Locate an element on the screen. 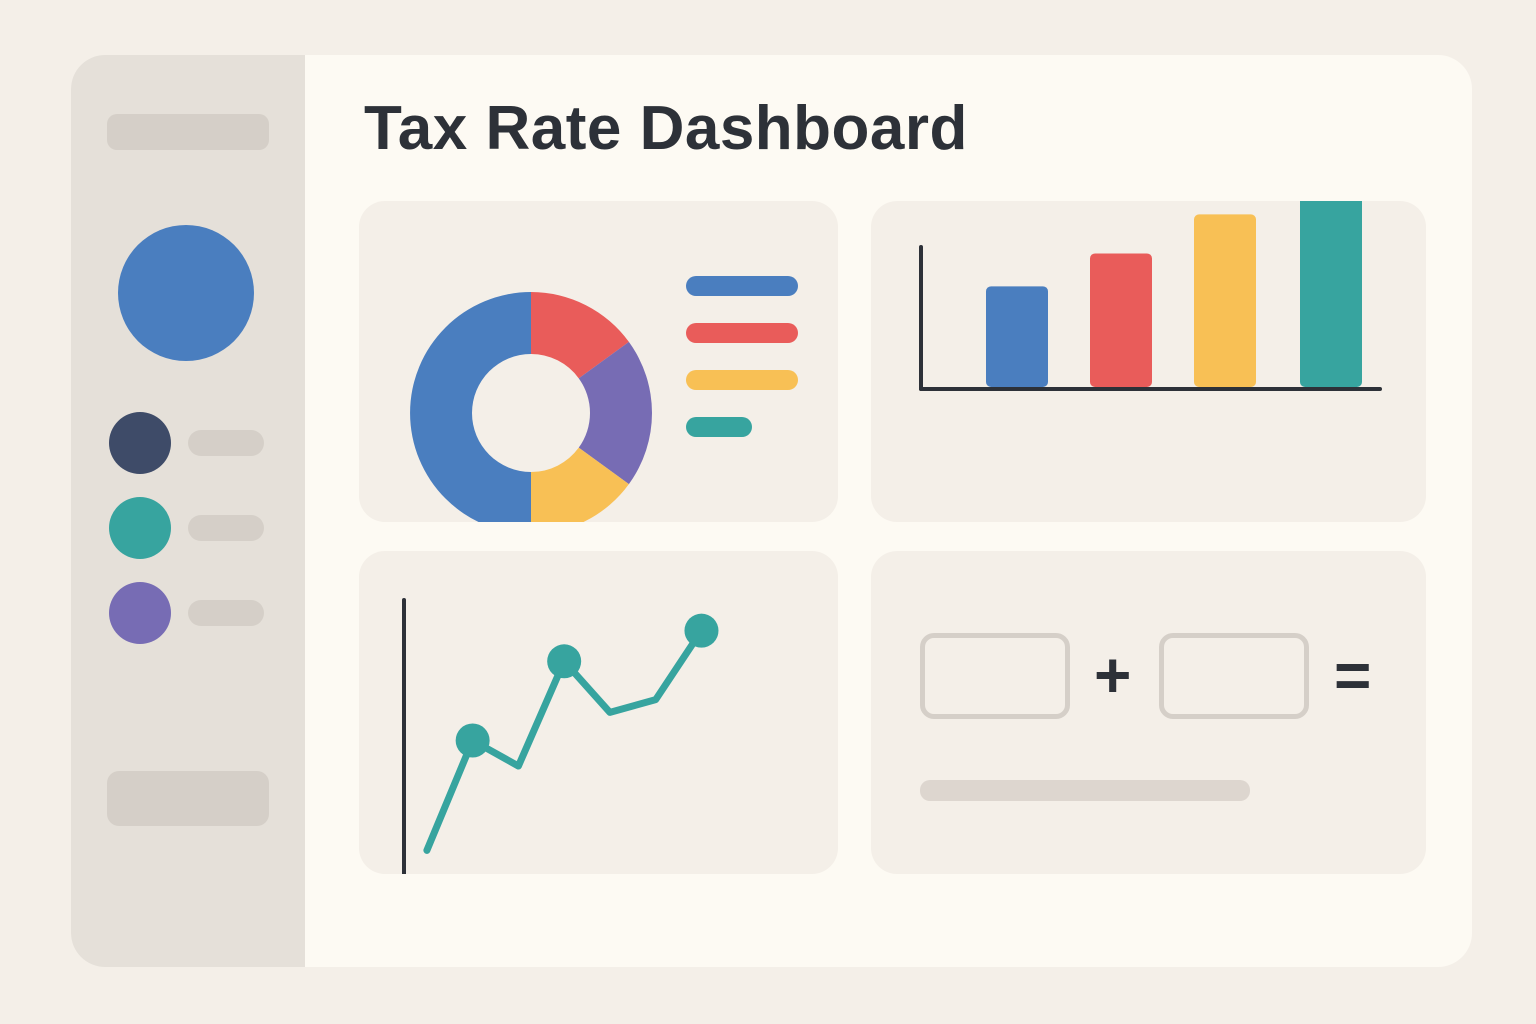  line-chart is located at coordinates (560, 736).